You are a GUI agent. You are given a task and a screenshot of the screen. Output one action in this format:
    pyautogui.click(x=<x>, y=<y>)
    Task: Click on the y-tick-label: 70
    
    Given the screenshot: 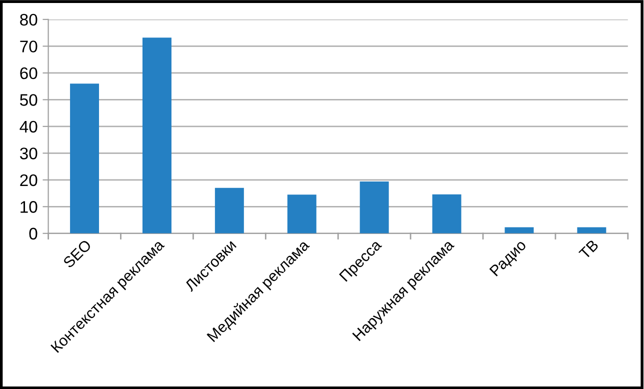 What is the action you would take?
    pyautogui.click(x=29, y=46)
    